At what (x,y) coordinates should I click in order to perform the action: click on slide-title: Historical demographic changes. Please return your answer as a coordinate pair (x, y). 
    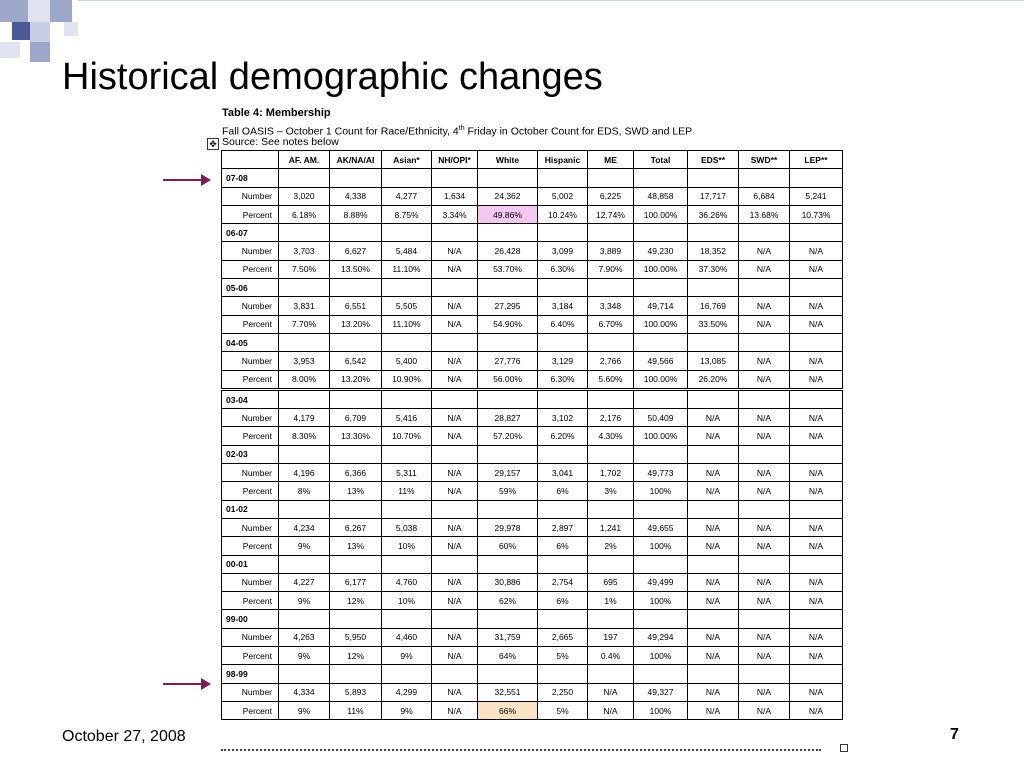
    Looking at the image, I should click on (332, 77).